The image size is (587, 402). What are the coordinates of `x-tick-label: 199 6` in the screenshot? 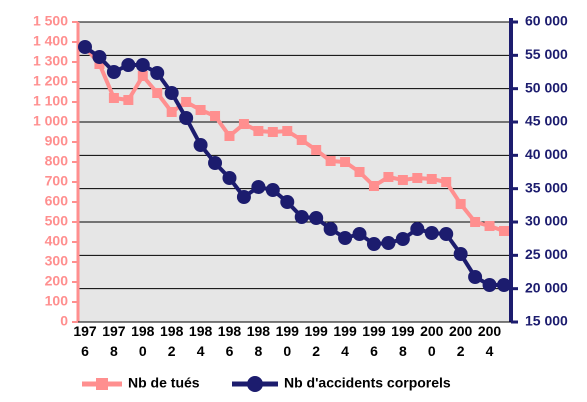 It's located at (374, 341).